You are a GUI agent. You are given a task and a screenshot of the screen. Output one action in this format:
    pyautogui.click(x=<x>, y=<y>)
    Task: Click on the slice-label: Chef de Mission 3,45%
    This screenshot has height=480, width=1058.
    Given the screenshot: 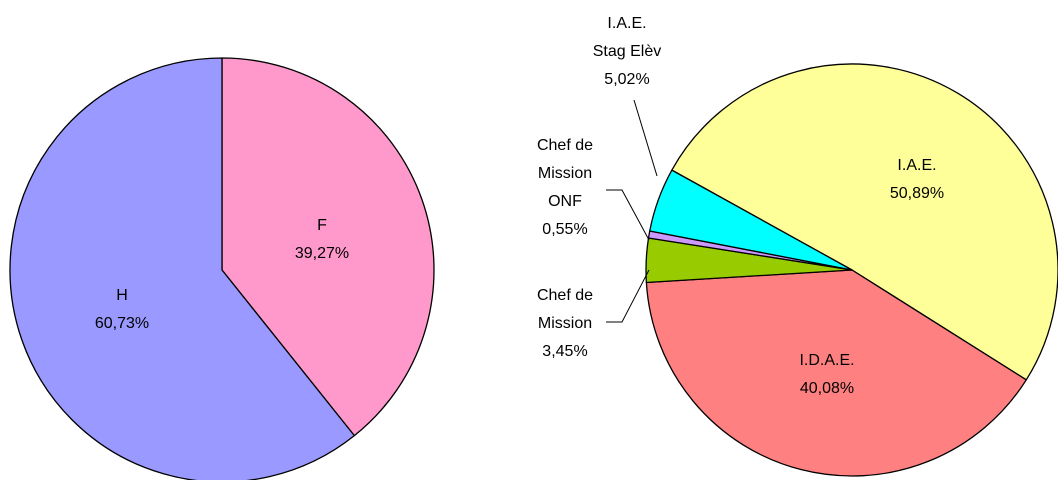 What is the action you would take?
    pyautogui.click(x=565, y=324)
    